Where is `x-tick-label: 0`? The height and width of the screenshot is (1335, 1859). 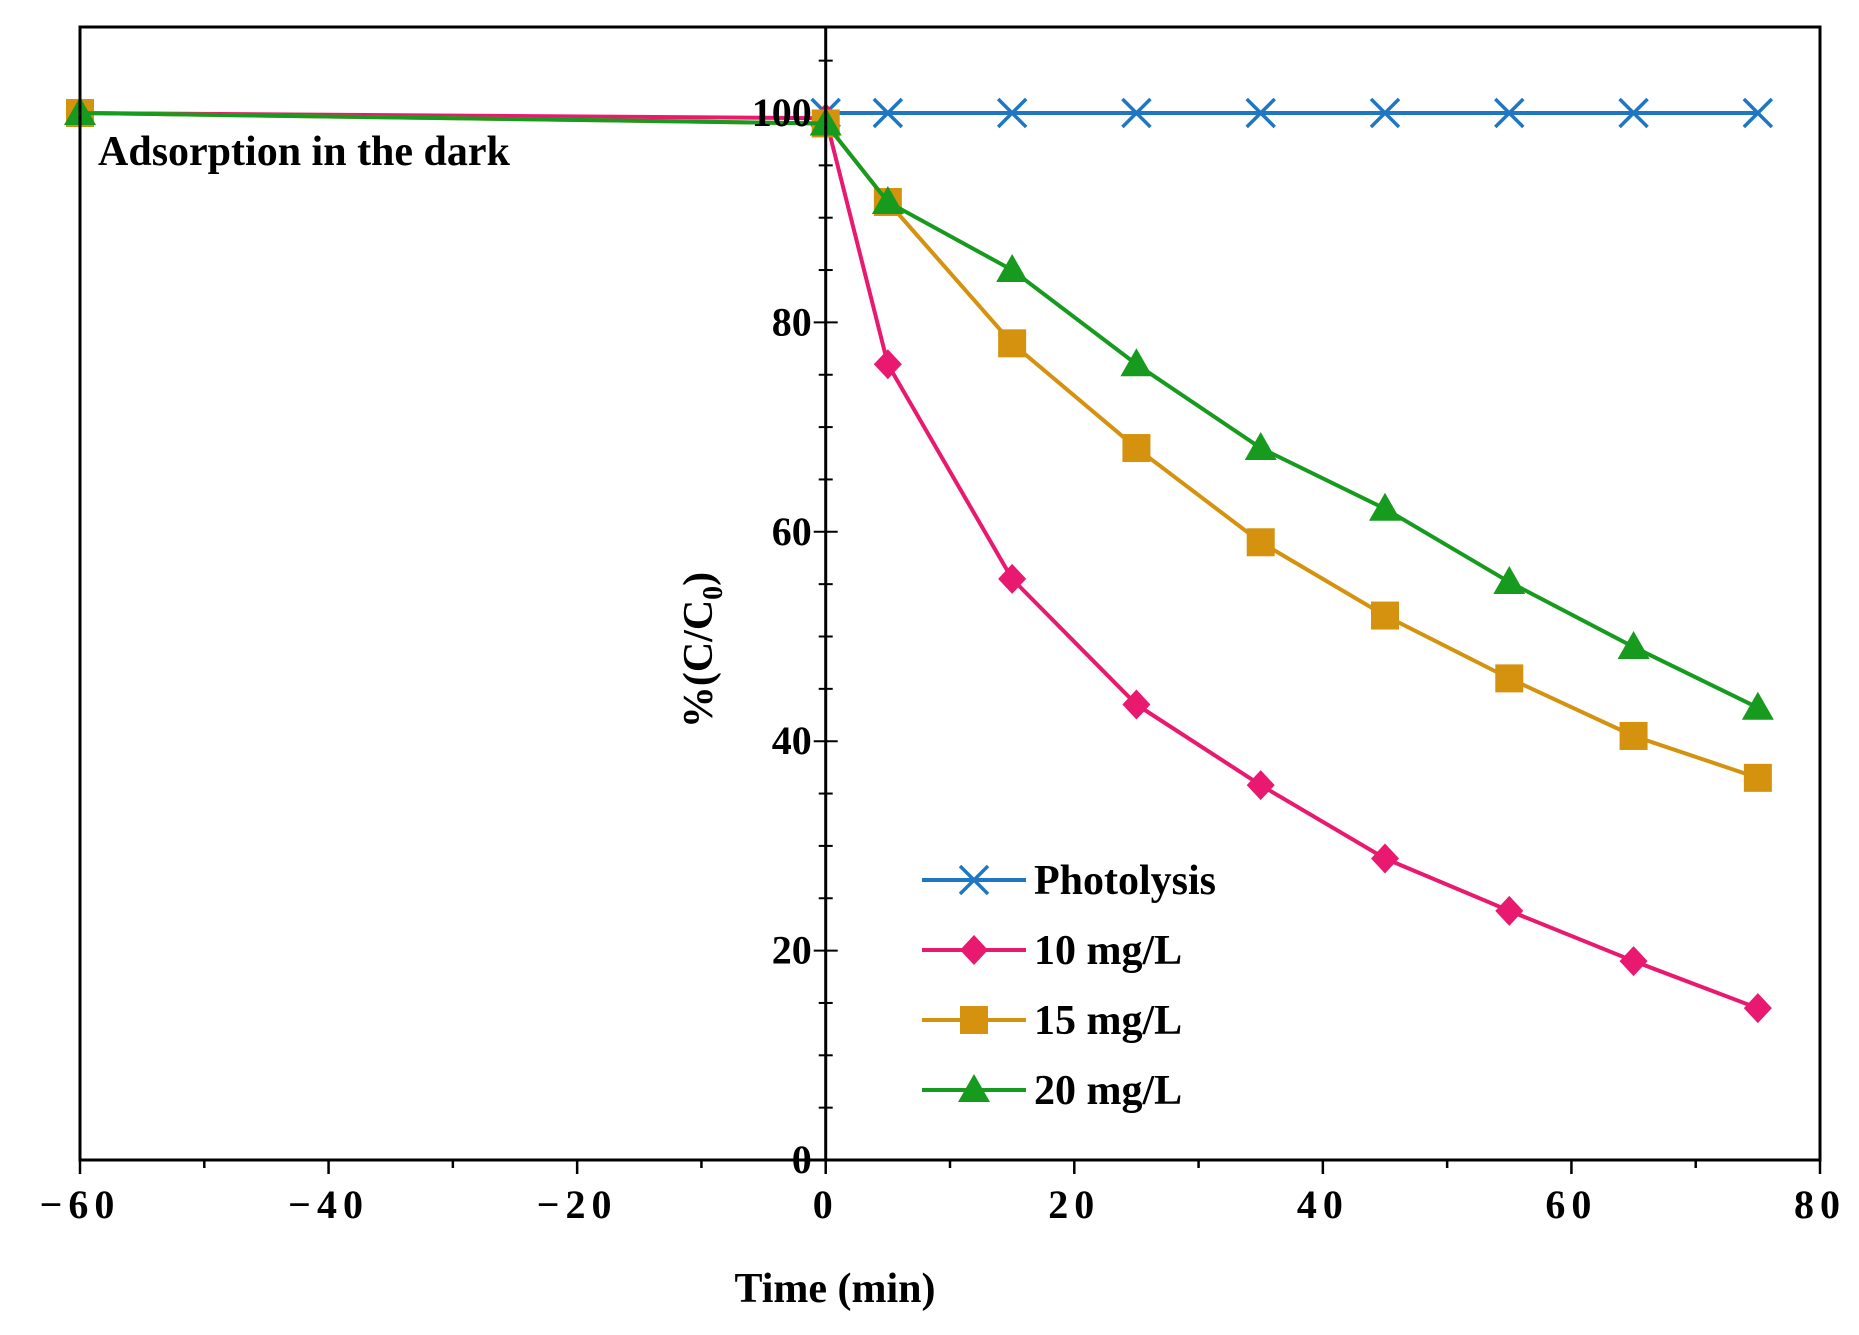
x-tick-label: 0 is located at coordinates (826, 1204).